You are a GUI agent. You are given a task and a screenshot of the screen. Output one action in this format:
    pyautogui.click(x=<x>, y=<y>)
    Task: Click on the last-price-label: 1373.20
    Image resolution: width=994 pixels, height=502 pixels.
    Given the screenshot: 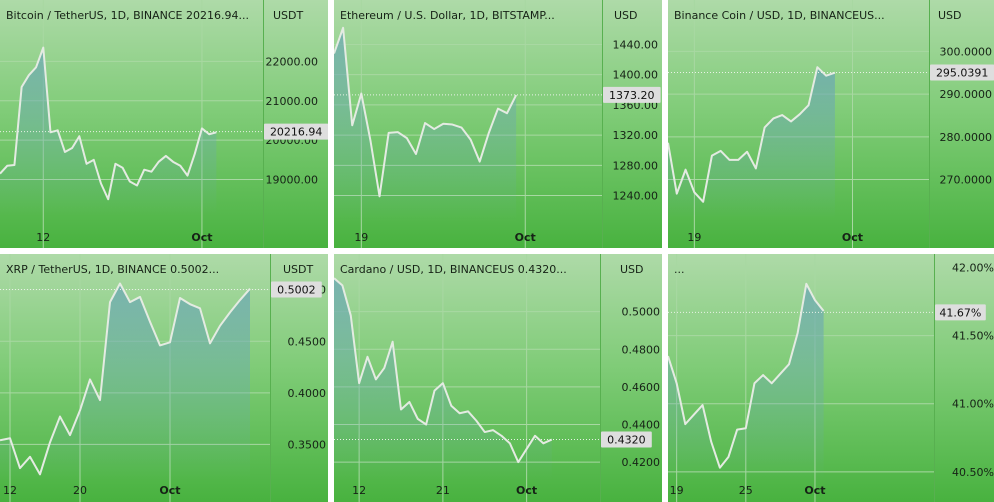 What is the action you would take?
    pyautogui.click(x=632, y=95)
    